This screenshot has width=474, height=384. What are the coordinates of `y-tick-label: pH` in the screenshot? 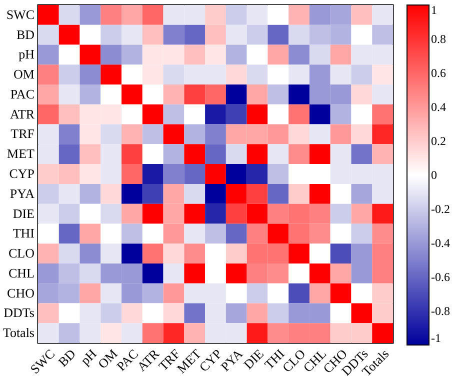 It's located at (26, 54).